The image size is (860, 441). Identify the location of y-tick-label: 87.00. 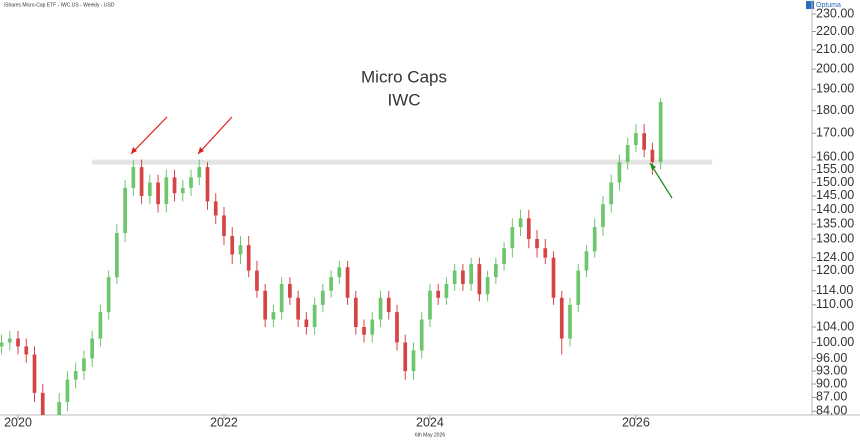
(831, 397).